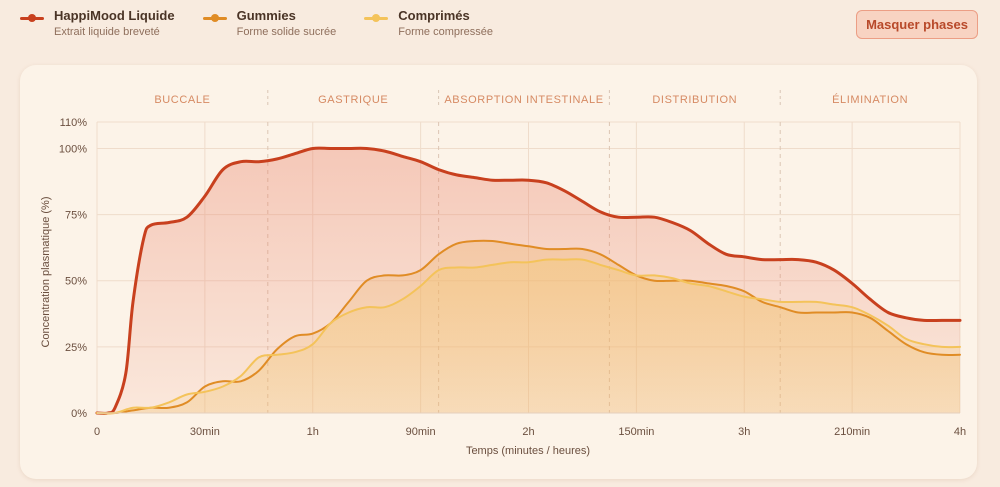 This screenshot has width=1000, height=487. I want to click on legend-swatch-gummies, so click(214, 18).